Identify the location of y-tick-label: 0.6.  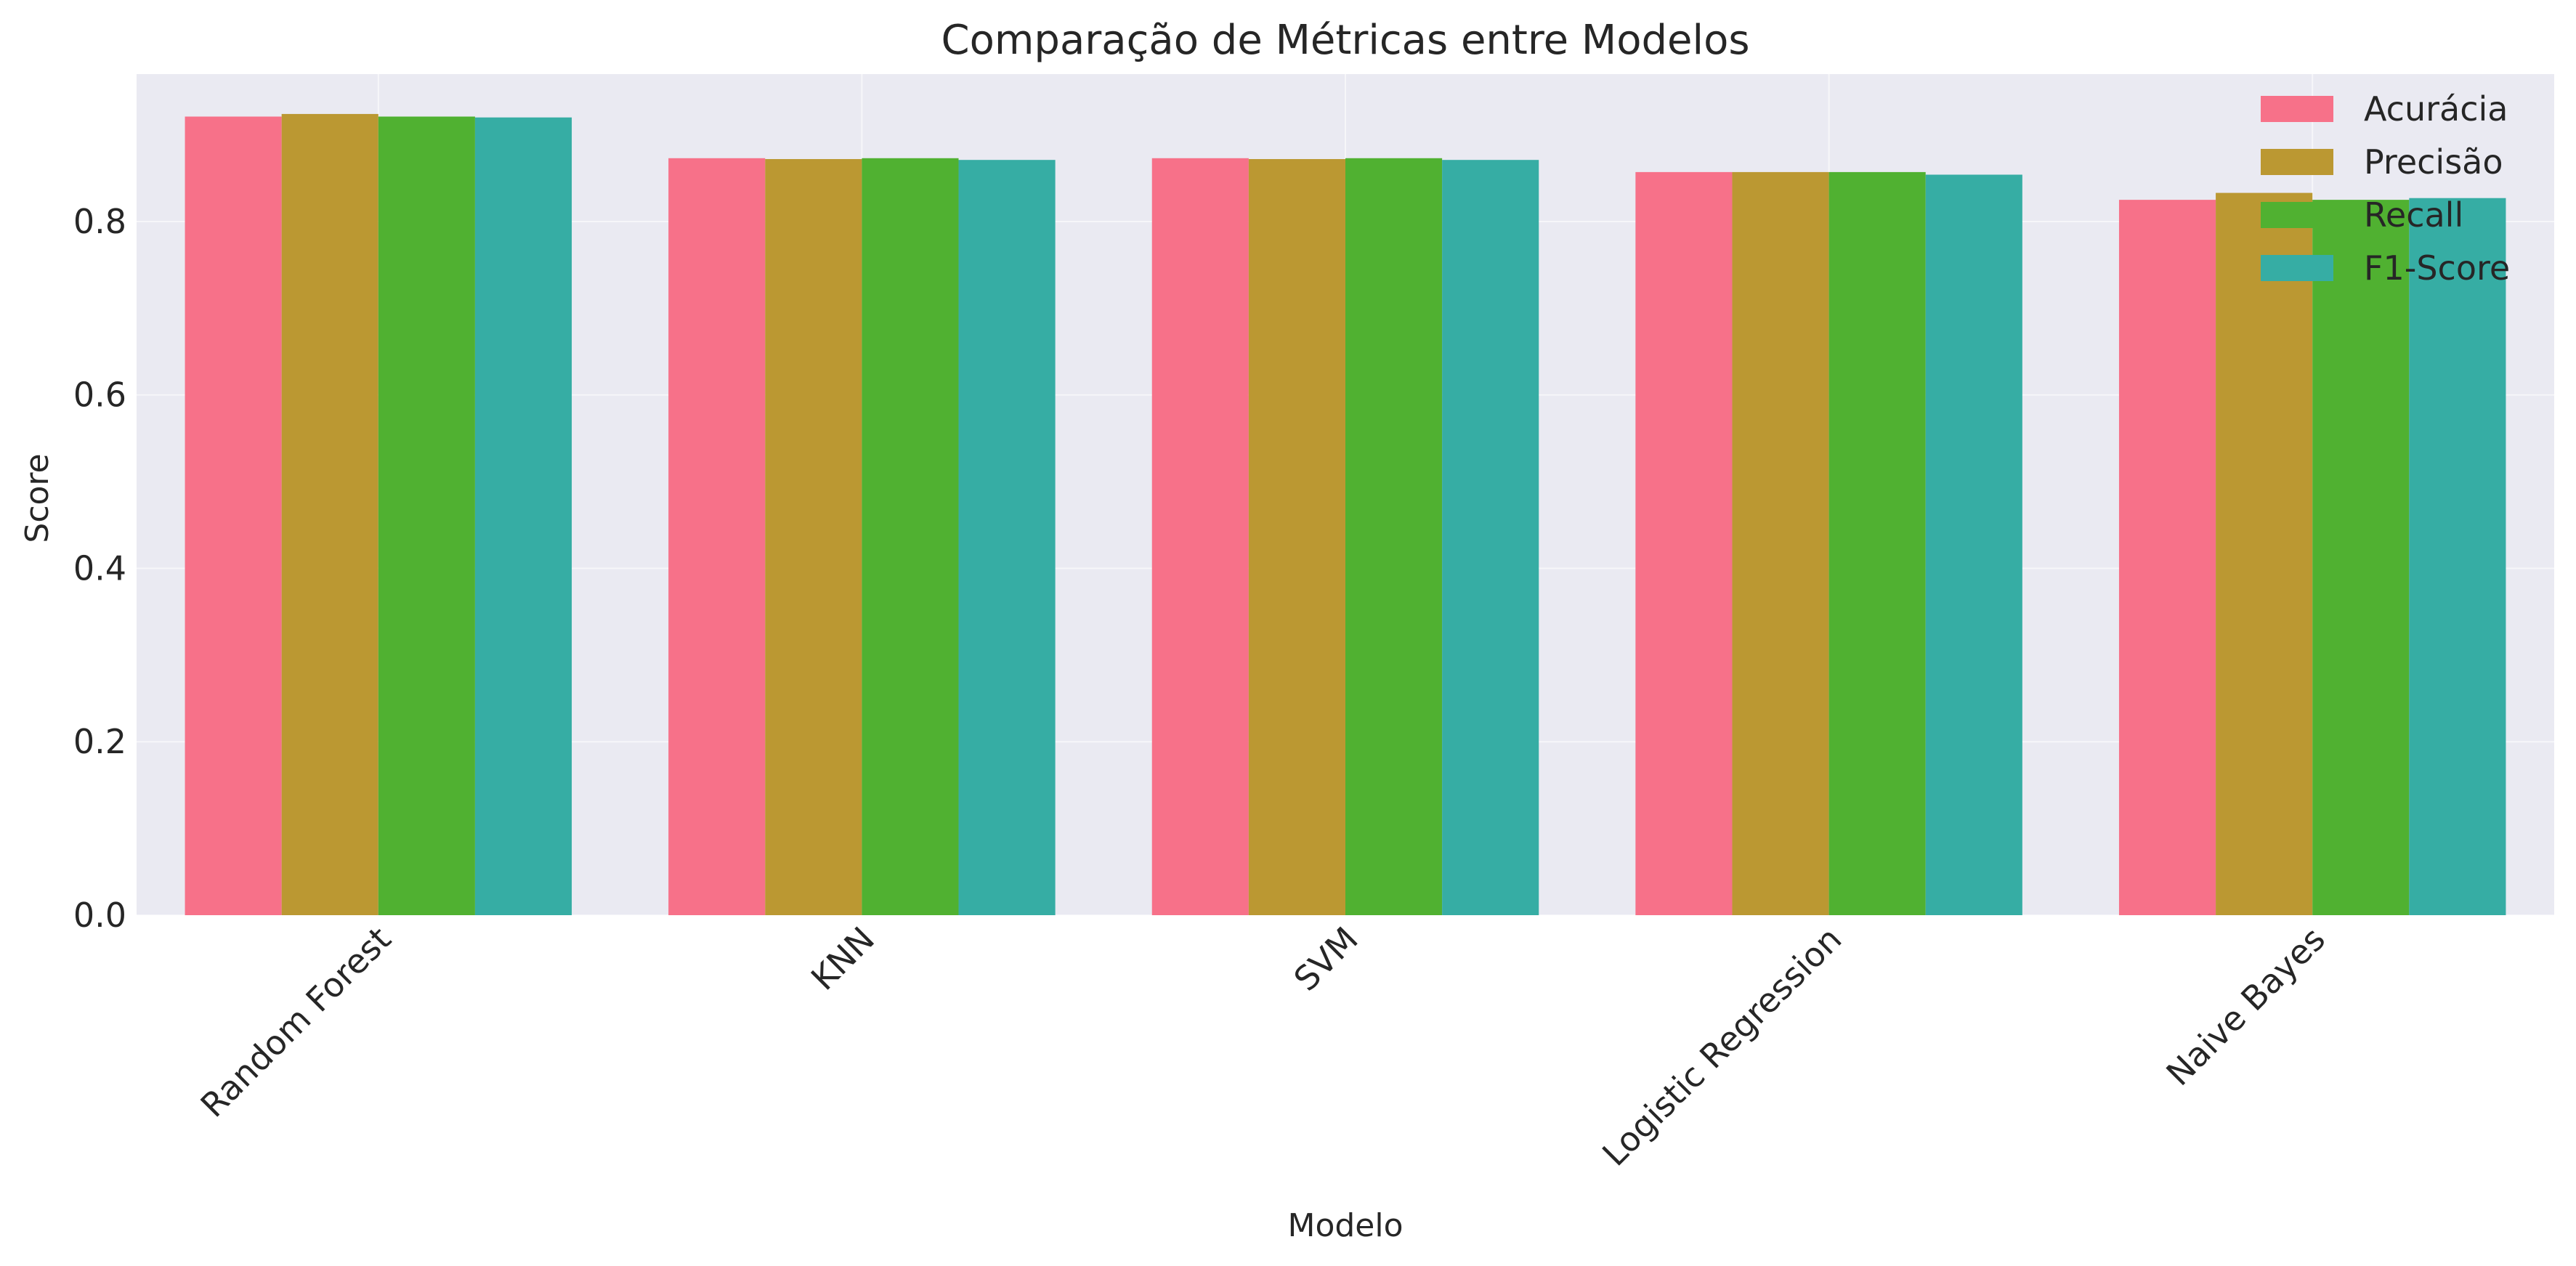
(99, 396).